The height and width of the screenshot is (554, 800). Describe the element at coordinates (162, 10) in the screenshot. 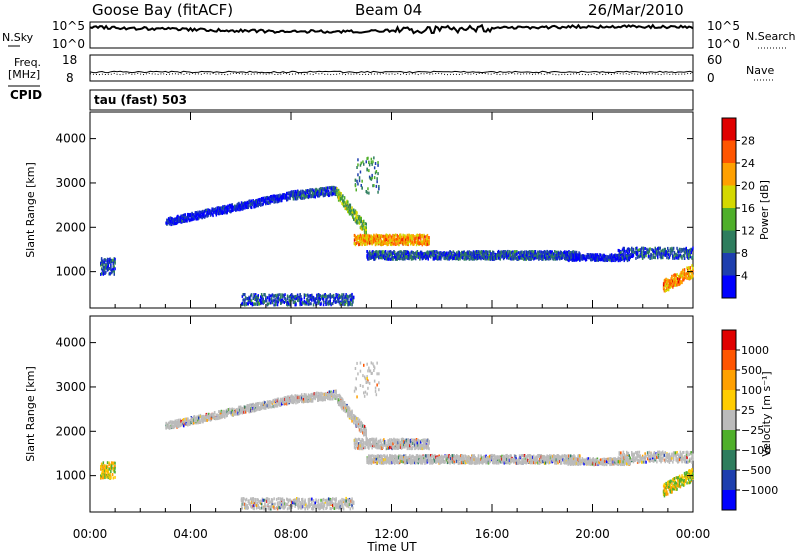

I see `station-title: Goose Bay (fitACF)` at that location.